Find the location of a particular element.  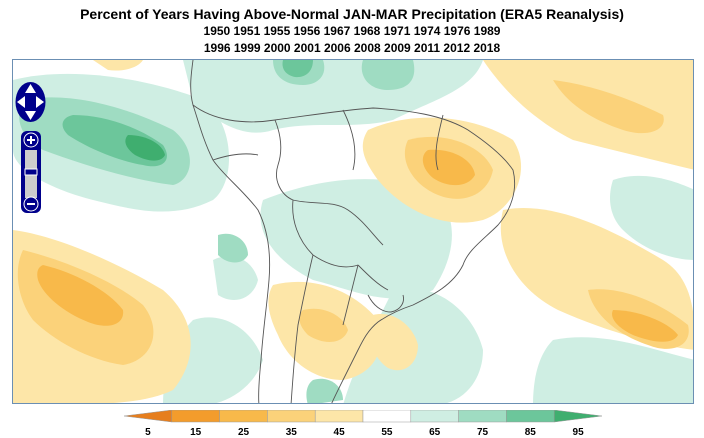

wet-peak-region is located at coordinates (145, 148).